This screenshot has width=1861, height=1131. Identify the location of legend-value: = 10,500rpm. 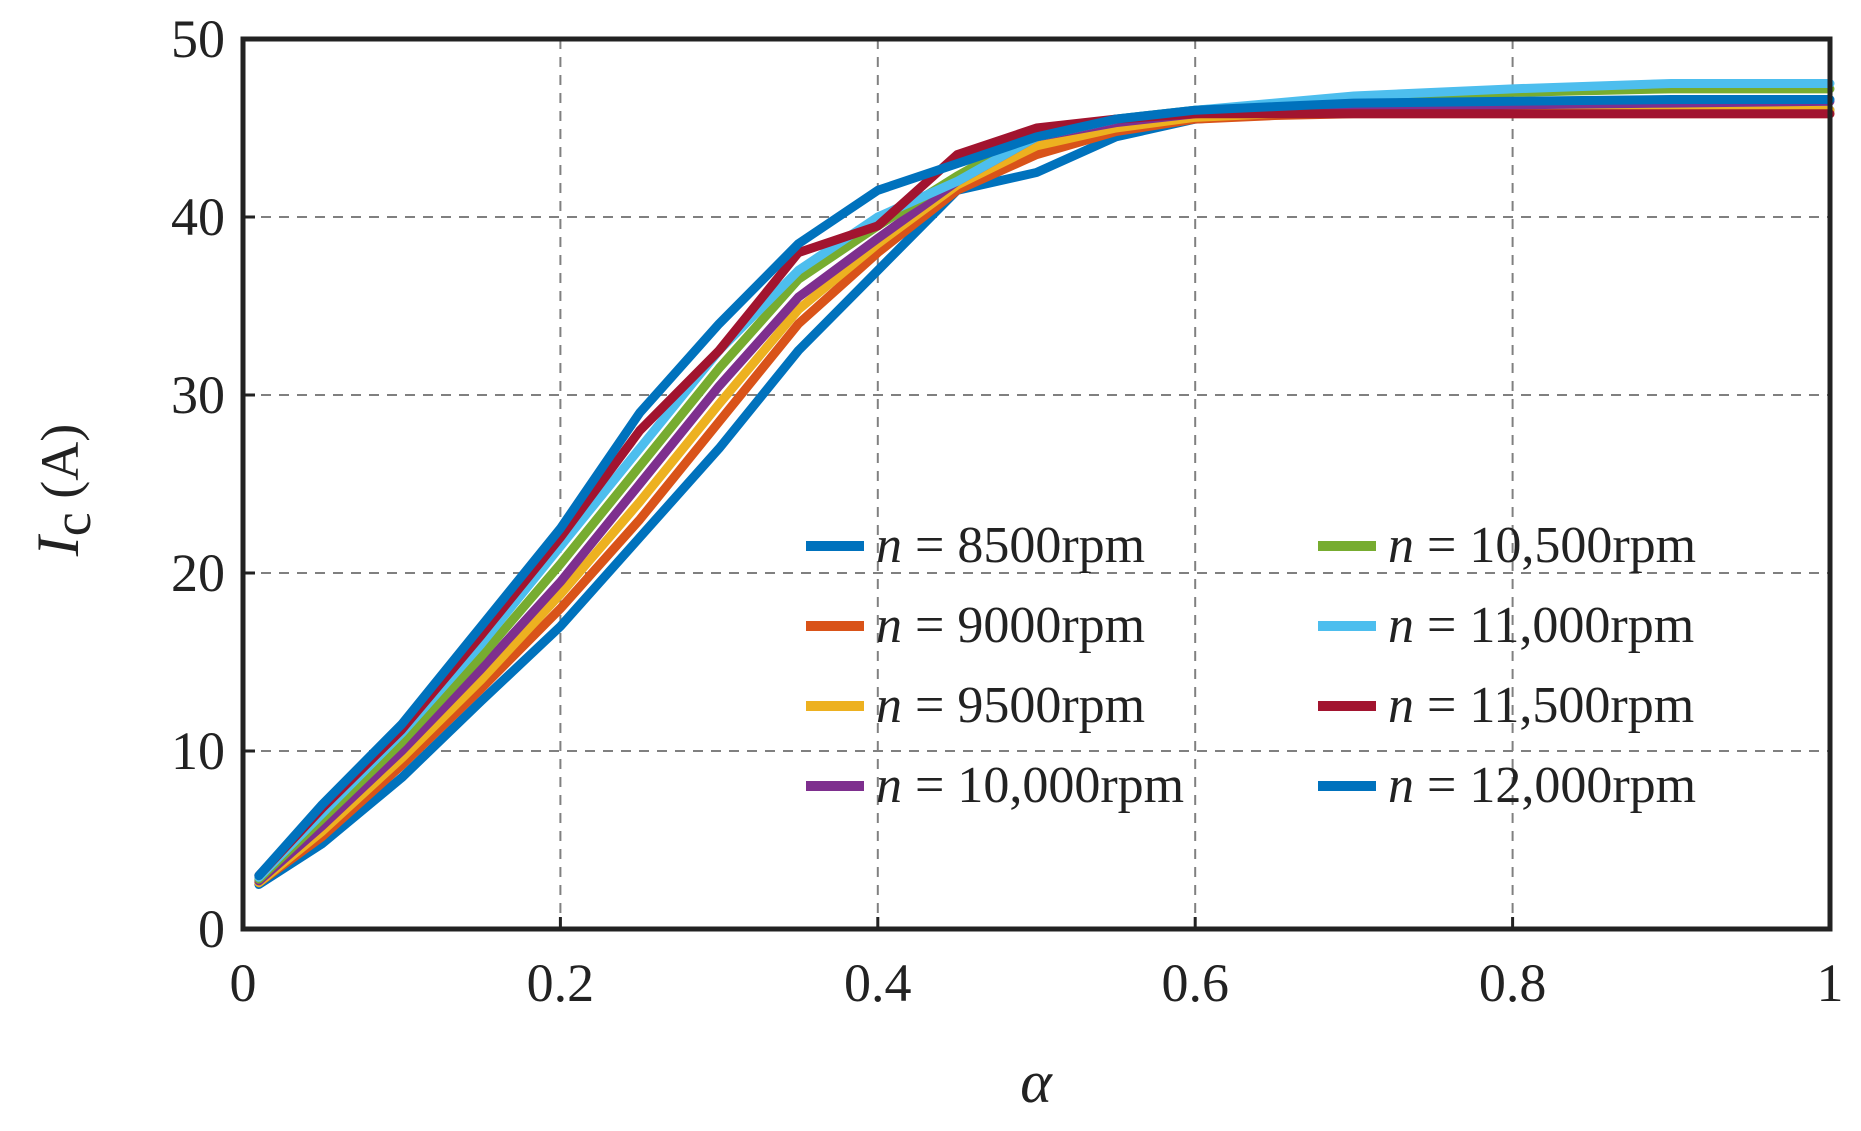
(1555, 545).